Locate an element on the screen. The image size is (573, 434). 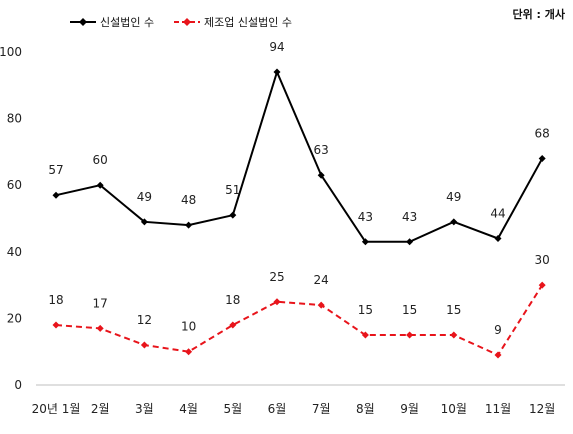
data-label: 48 is located at coordinates (188, 200).